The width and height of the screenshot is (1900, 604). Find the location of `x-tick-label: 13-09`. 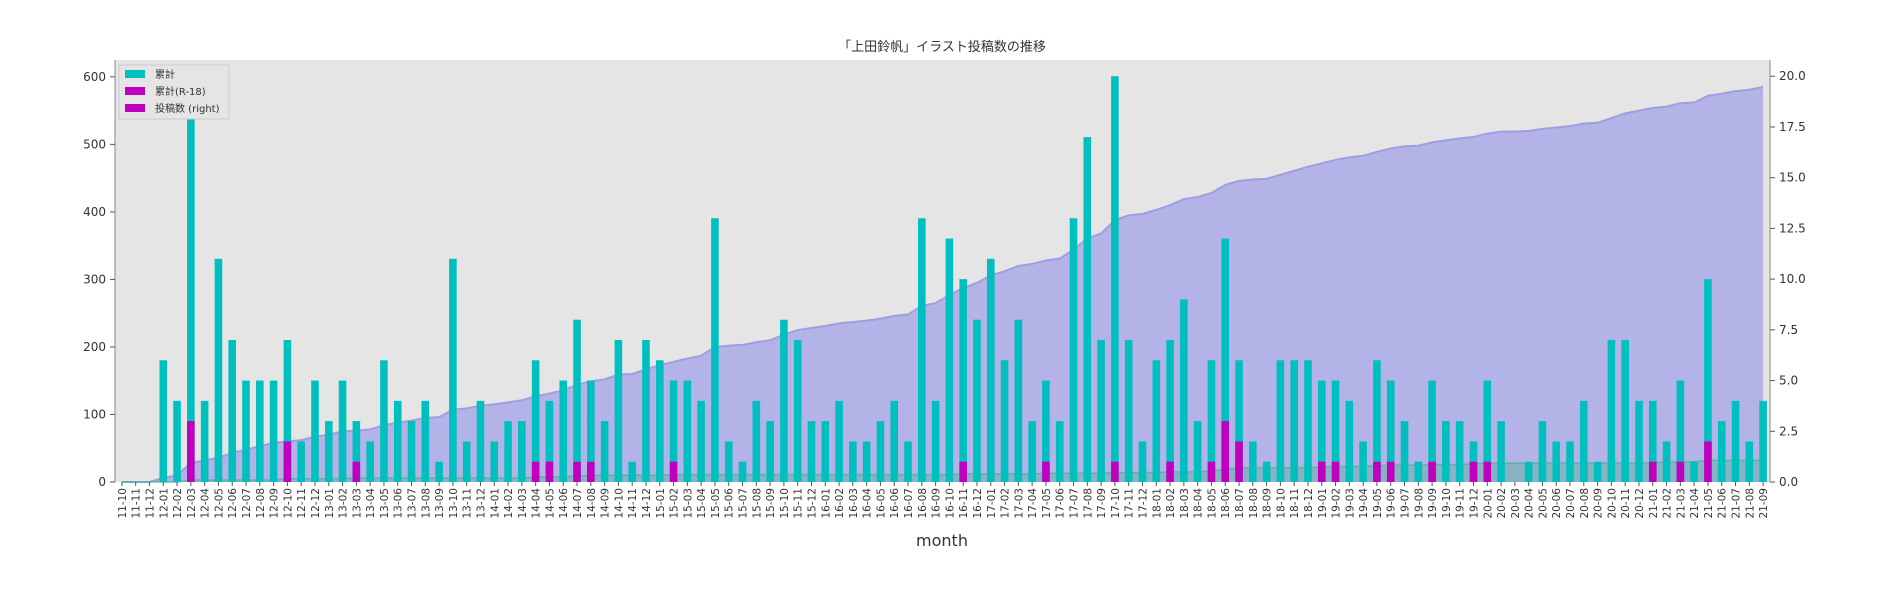

x-tick-label: 13-09 is located at coordinates (440, 503).